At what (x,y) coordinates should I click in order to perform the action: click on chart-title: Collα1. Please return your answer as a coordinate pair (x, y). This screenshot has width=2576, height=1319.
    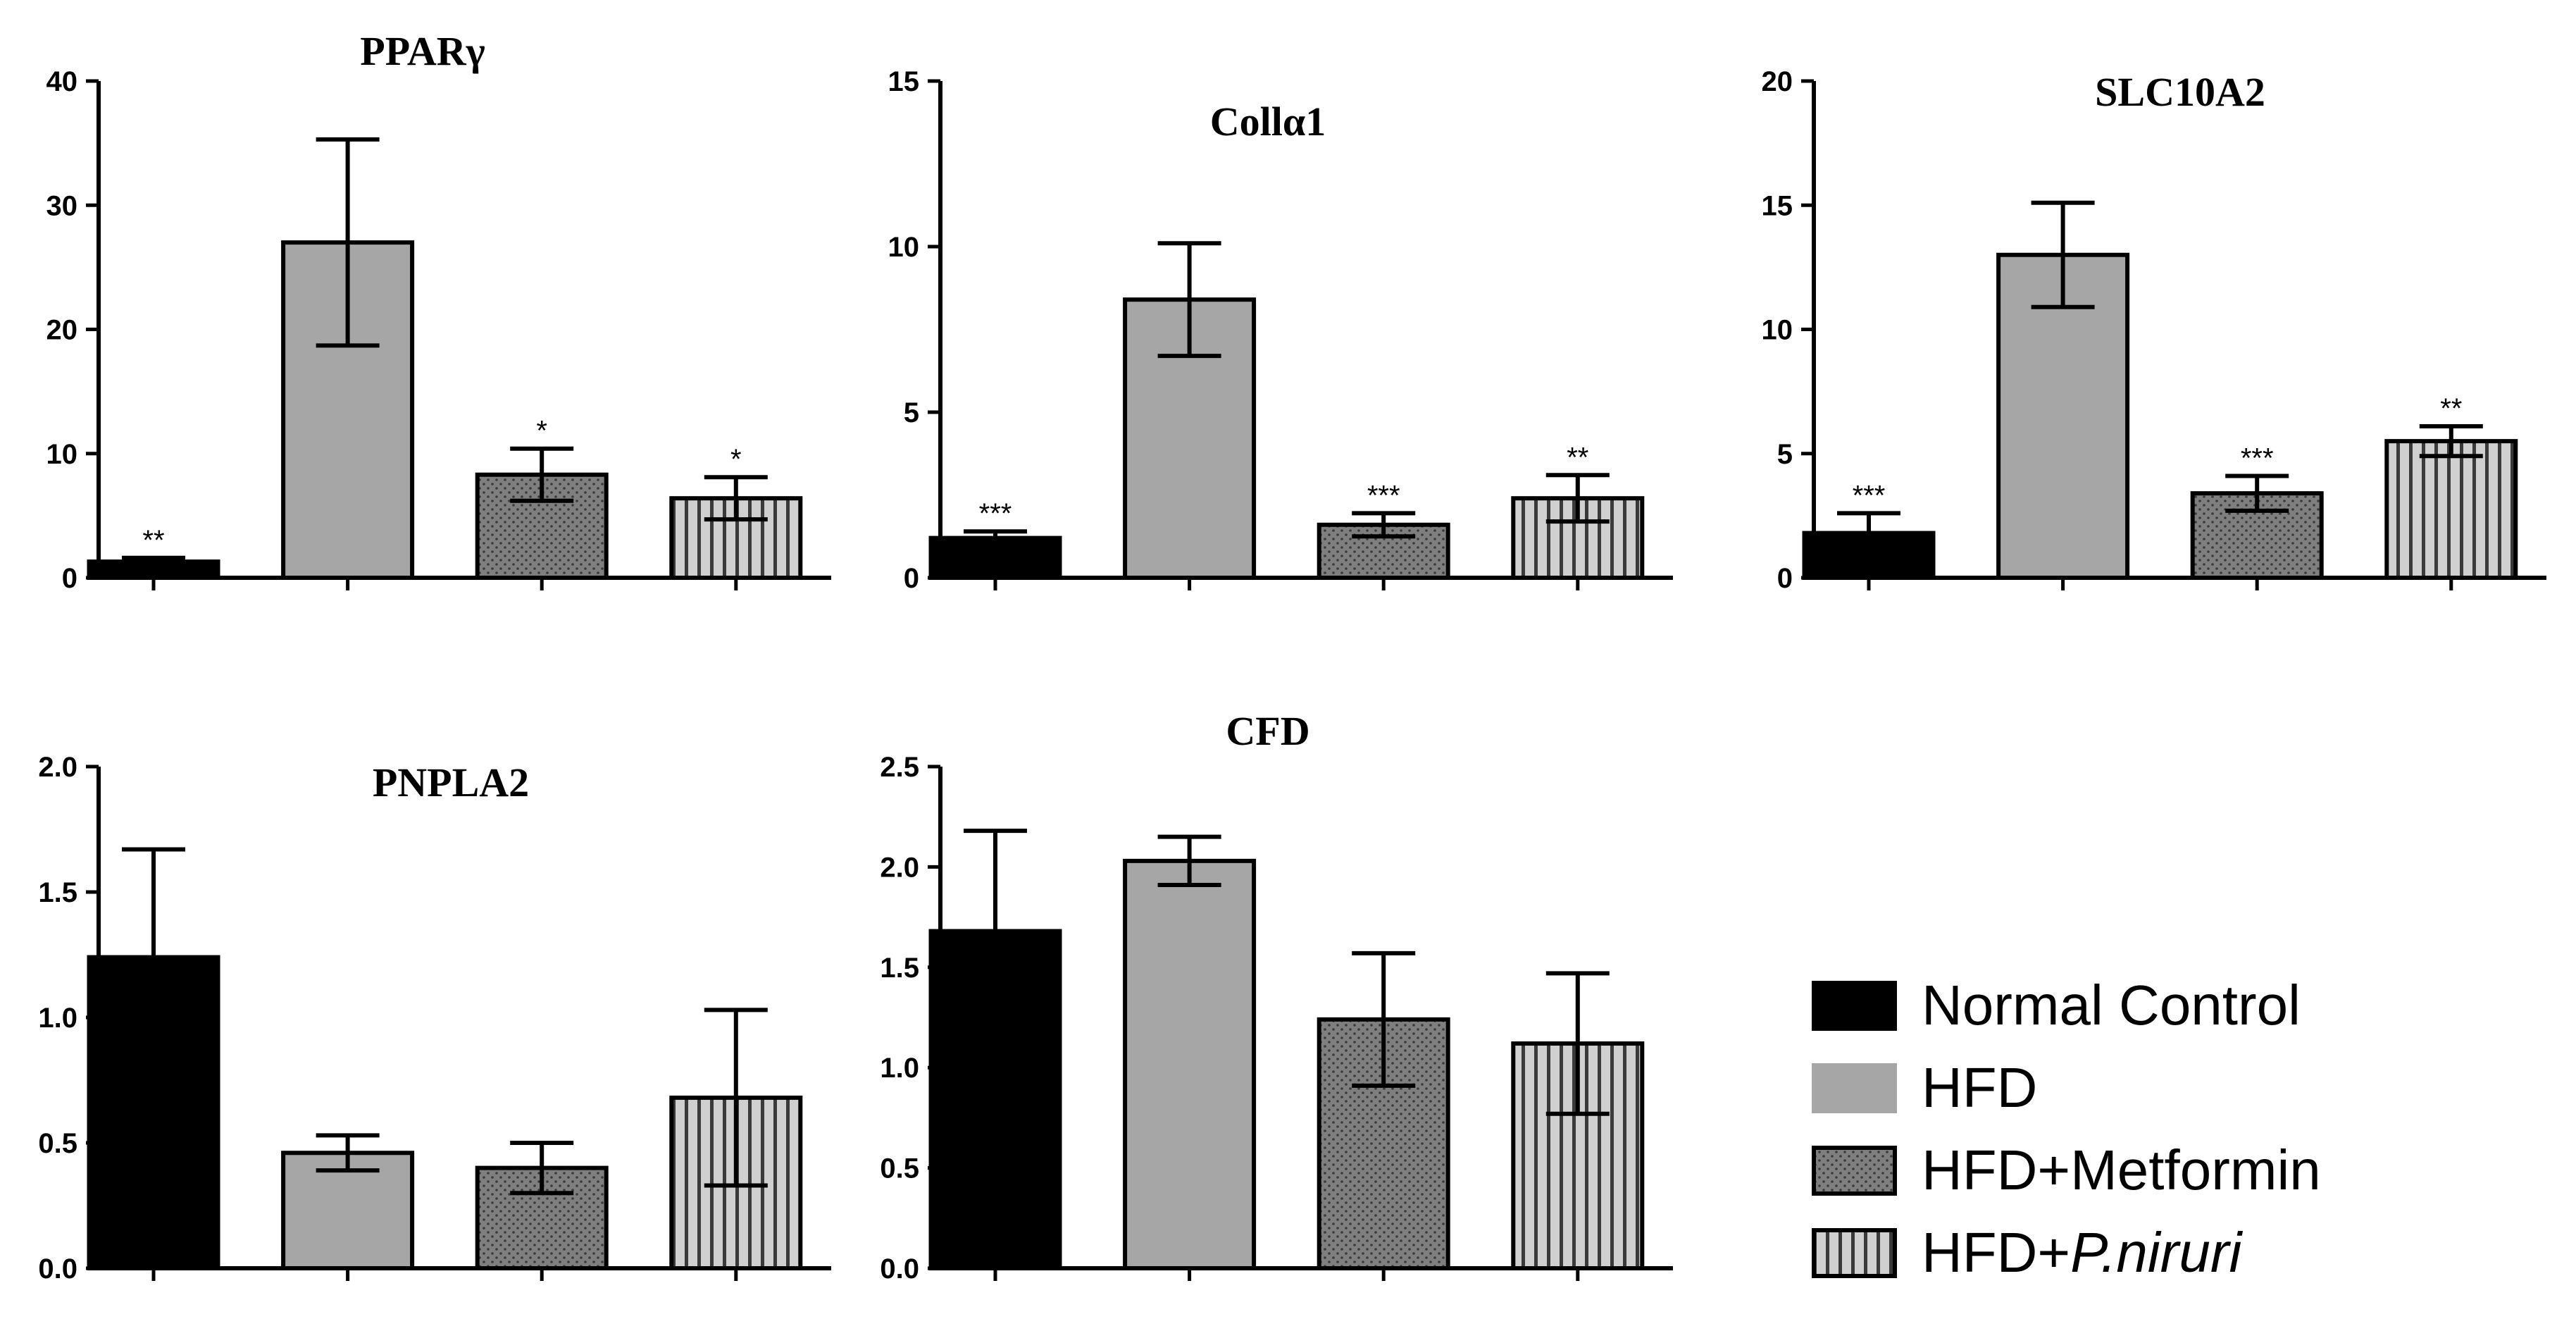
    Looking at the image, I should click on (1268, 122).